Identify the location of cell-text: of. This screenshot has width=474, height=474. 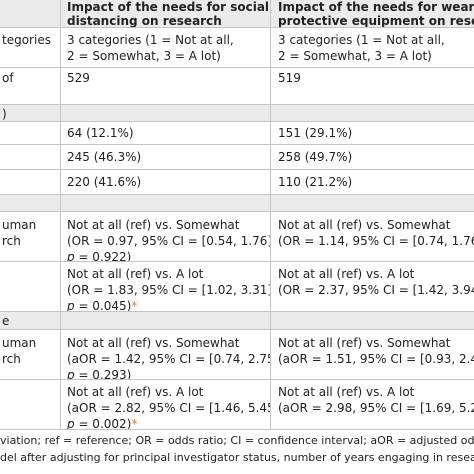
(8, 78).